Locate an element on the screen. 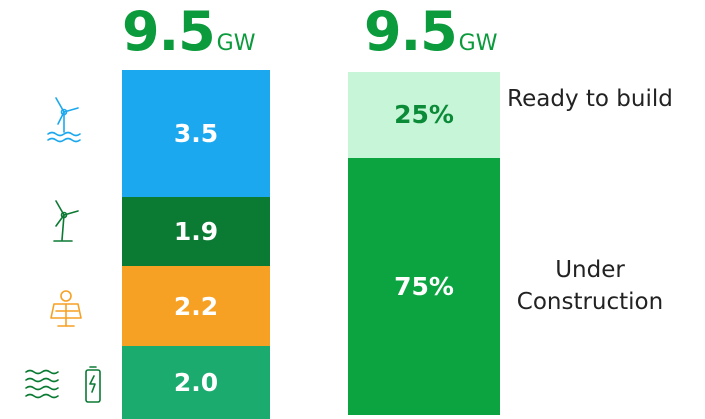 The height and width of the screenshot is (419, 705). bar-segment: 75% is located at coordinates (424, 286).